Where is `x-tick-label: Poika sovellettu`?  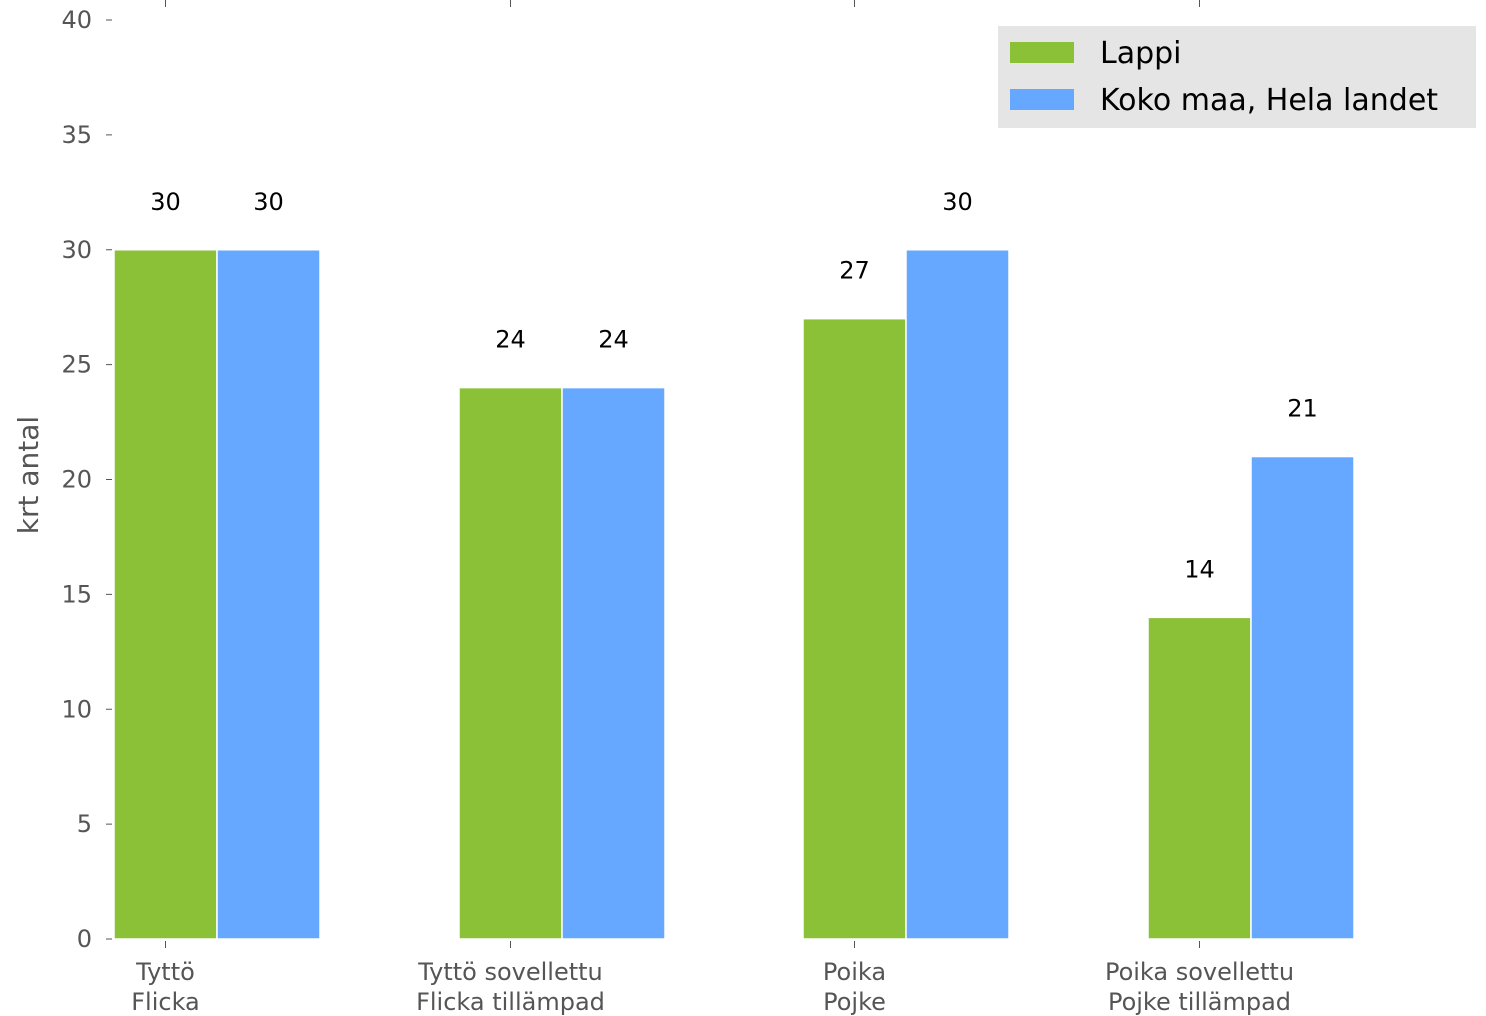 x-tick-label: Poika sovellettu is located at coordinates (1199, 972).